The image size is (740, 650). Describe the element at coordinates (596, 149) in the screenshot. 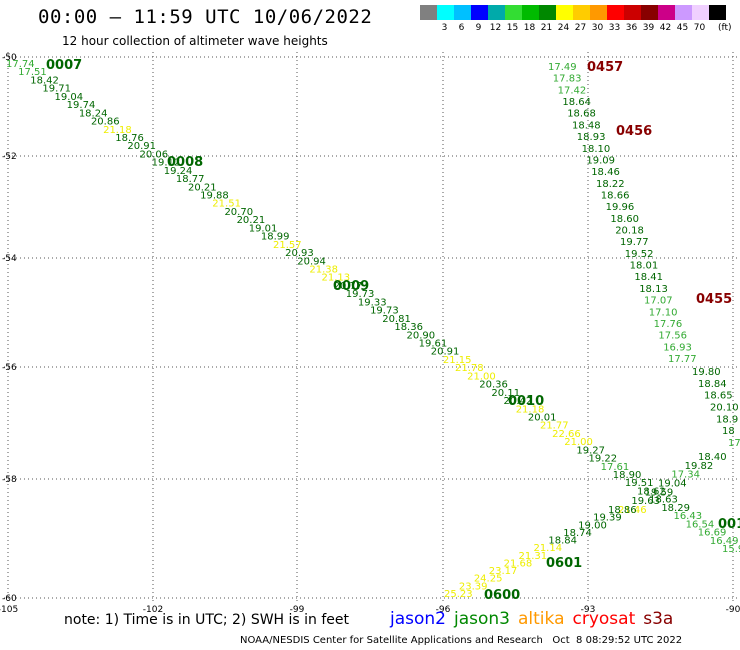

I see `wave-height-value: 18.10` at that location.